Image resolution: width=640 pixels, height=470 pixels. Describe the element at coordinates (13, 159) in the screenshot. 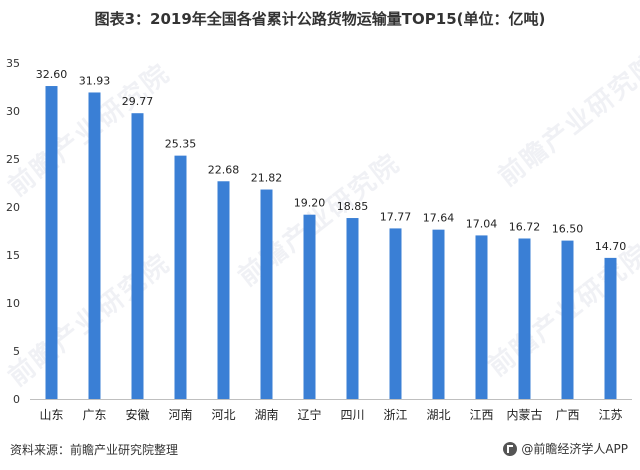

I see `y-tick-label: 25` at that location.